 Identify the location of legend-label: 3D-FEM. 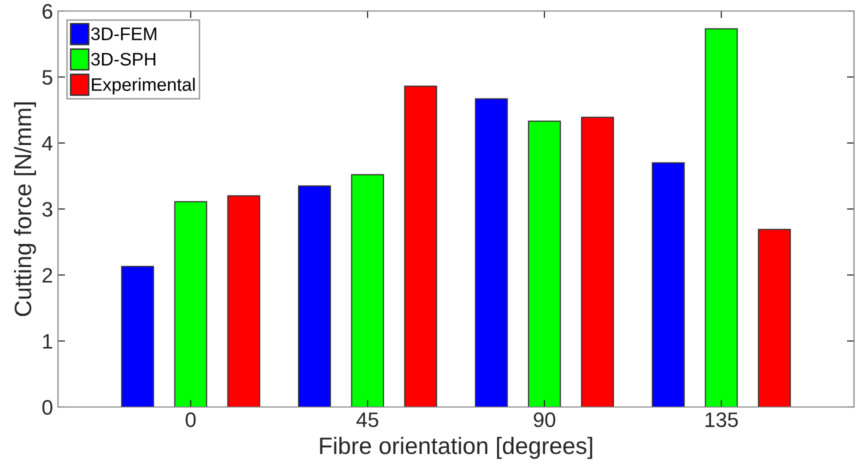
(123, 33).